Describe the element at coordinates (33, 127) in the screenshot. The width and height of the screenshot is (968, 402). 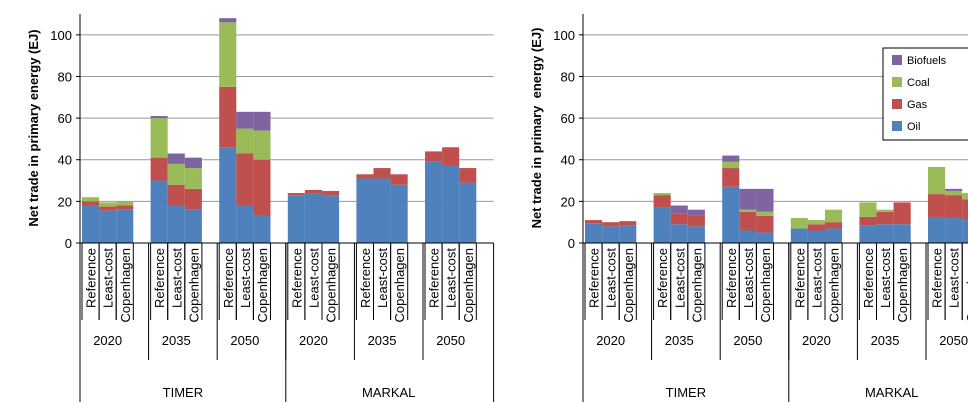
I see `y-axis-label: Net trade in primary energy (EJ)` at that location.